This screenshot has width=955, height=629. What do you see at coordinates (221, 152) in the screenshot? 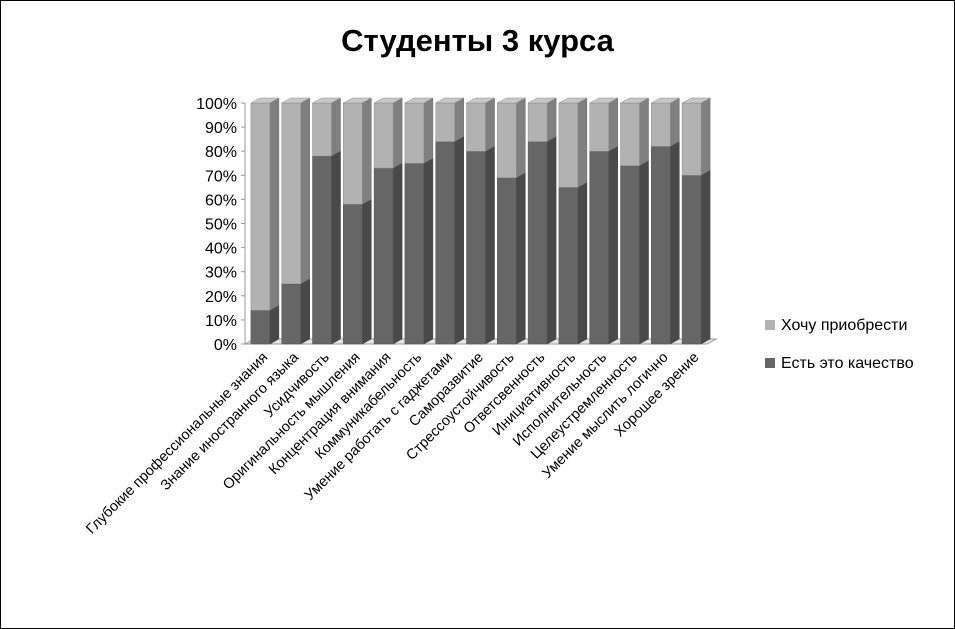
I see `y-tick-label: 80%` at bounding box center [221, 152].